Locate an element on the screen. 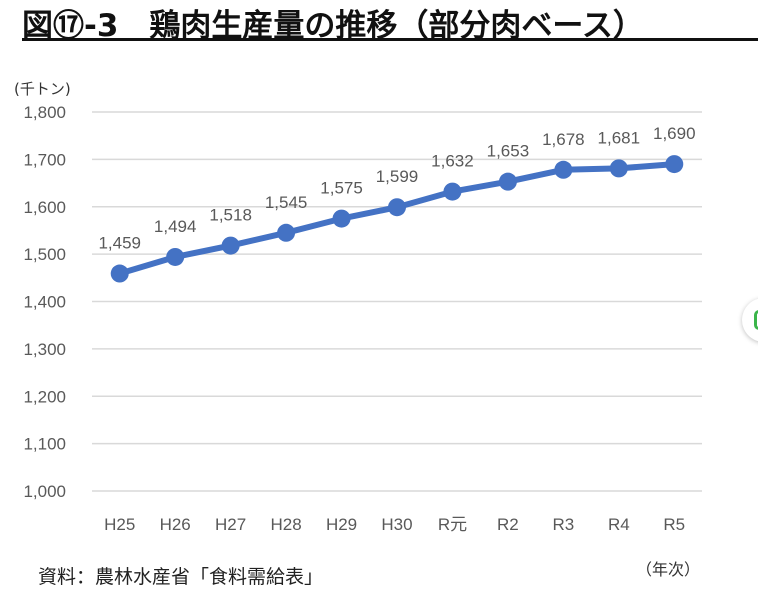 This screenshot has width=758, height=592. y-tick-label: 1,700 is located at coordinates (44, 159).